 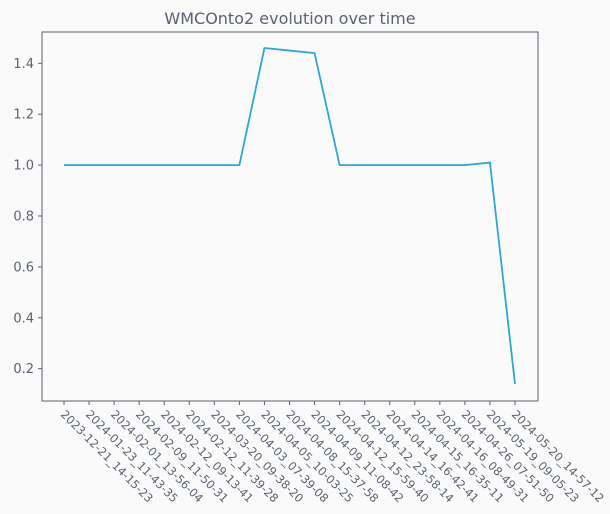 I want to click on y-tick-label: 1.0, so click(x=23, y=166).